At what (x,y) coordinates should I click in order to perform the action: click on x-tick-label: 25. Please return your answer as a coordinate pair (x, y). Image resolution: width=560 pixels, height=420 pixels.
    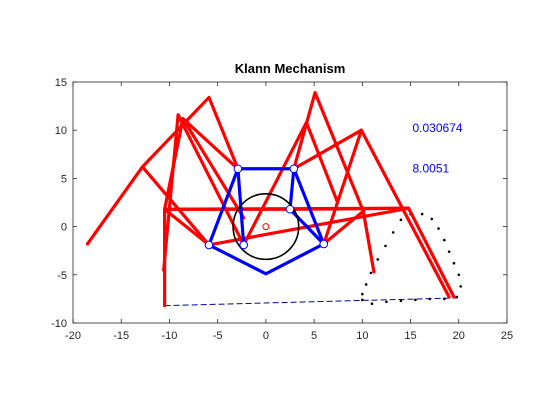
    Looking at the image, I should click on (507, 336).